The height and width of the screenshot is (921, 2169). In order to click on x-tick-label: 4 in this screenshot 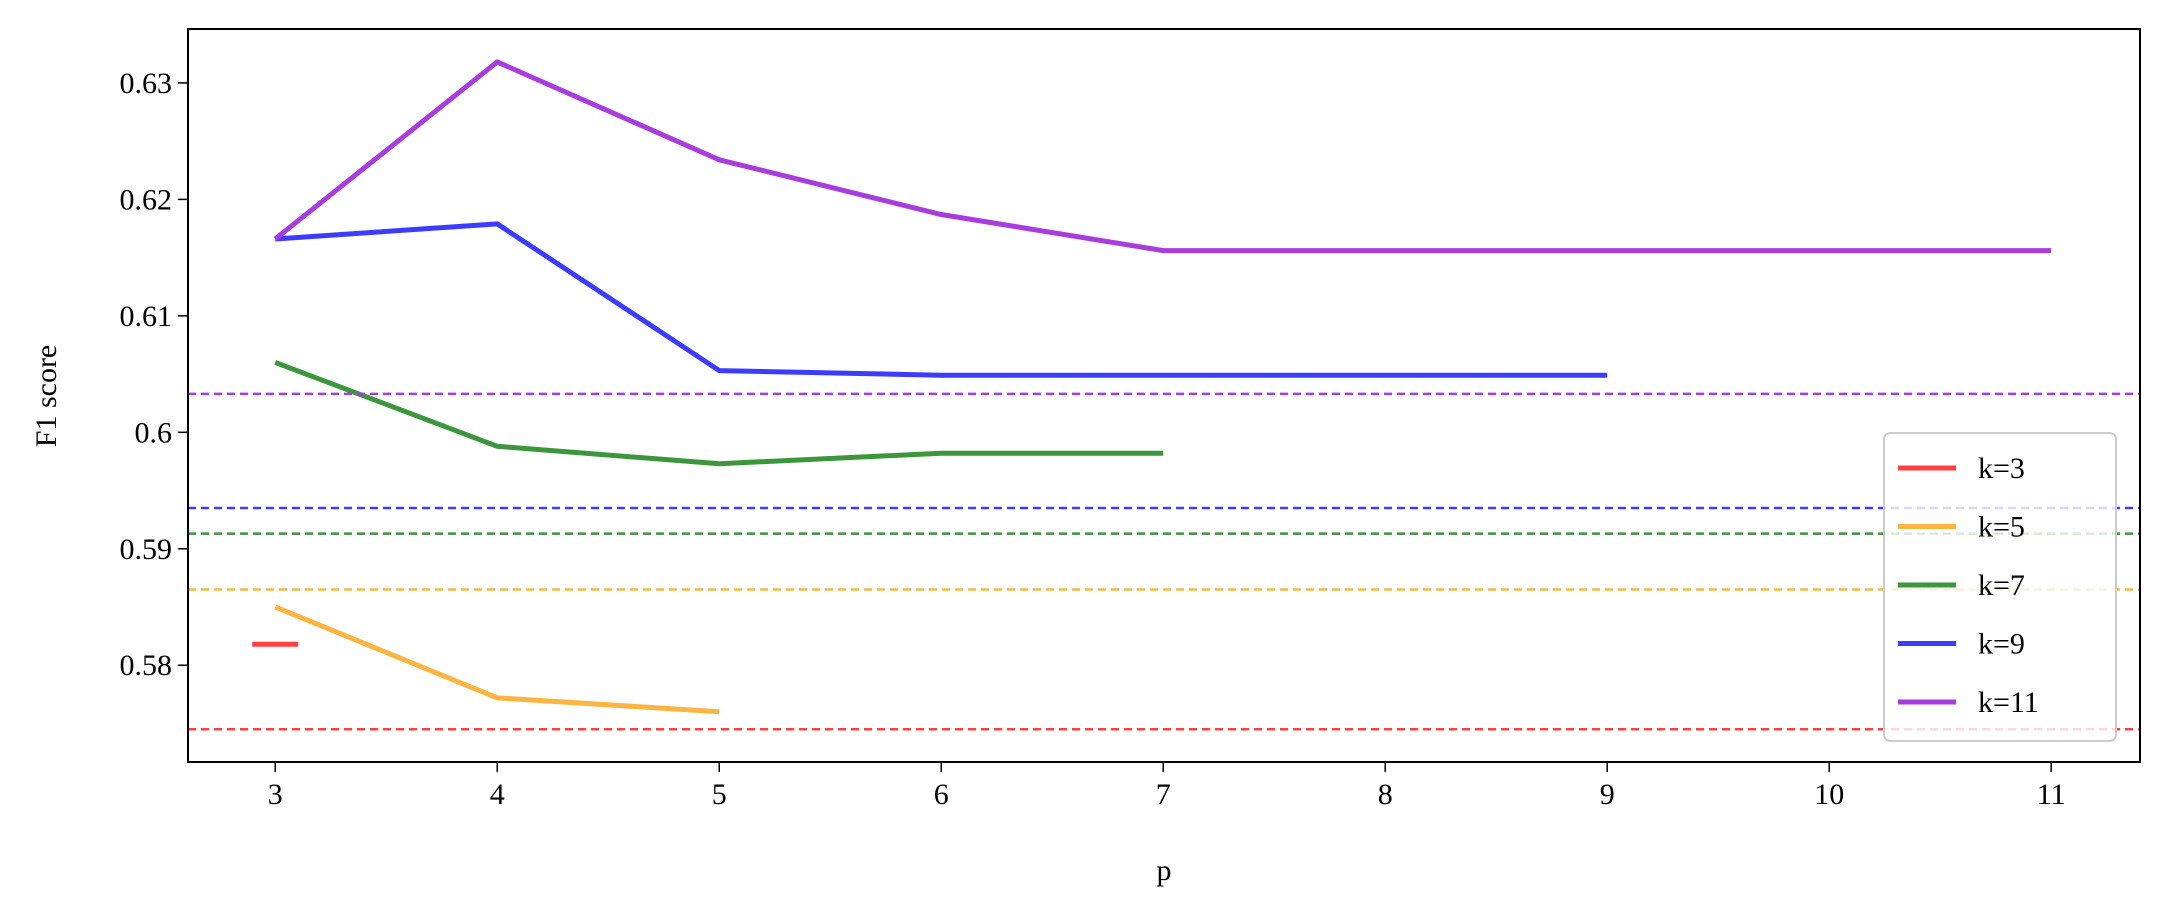, I will do `click(497, 794)`.